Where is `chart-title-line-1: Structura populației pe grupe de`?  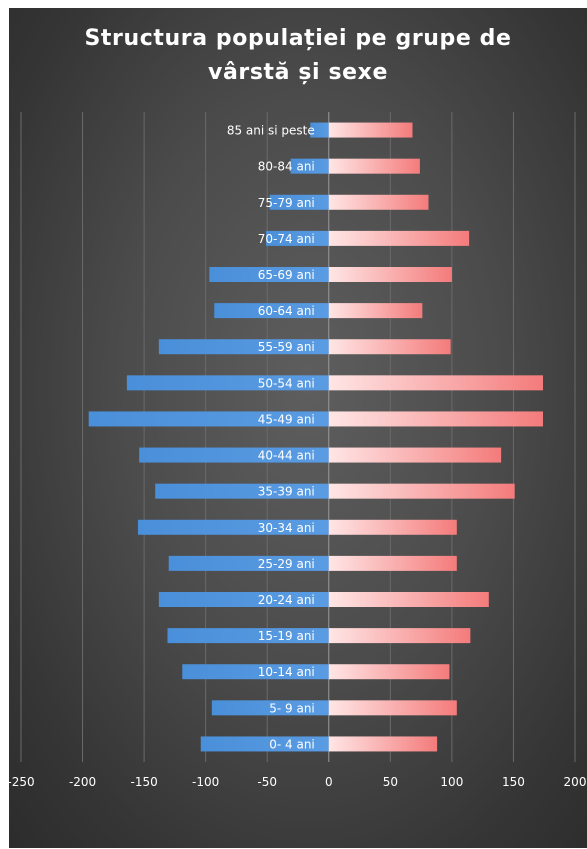 chart-title-line-1: Structura populației pe grupe de is located at coordinates (298, 38).